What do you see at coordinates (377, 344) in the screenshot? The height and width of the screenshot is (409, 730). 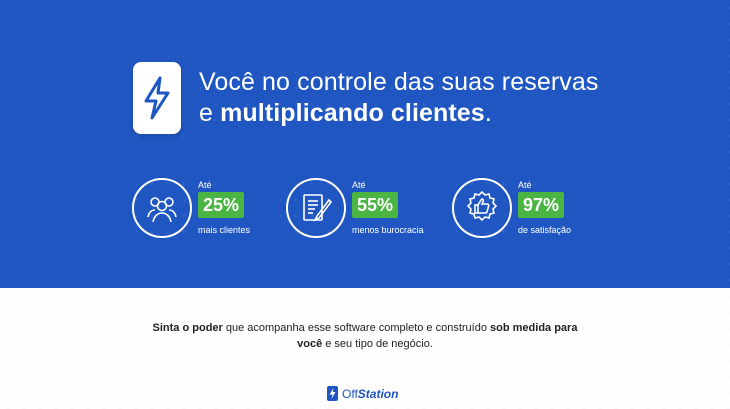 I see `tagline-text-2: e seu tipo de negócio.` at bounding box center [377, 344].